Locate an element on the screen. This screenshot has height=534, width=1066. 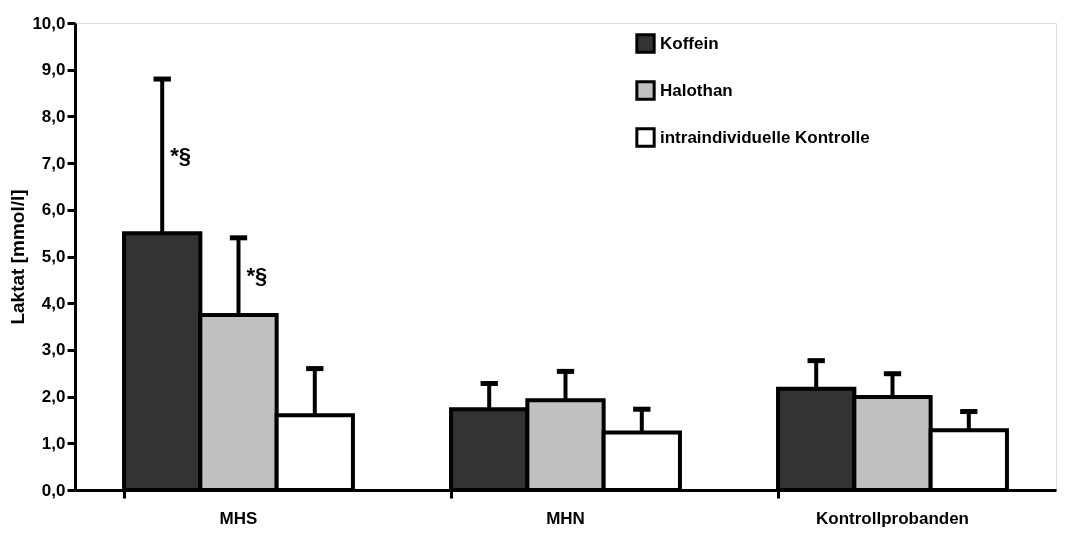
legend-label: intraindividuelle Kontrolle is located at coordinates (765, 137).